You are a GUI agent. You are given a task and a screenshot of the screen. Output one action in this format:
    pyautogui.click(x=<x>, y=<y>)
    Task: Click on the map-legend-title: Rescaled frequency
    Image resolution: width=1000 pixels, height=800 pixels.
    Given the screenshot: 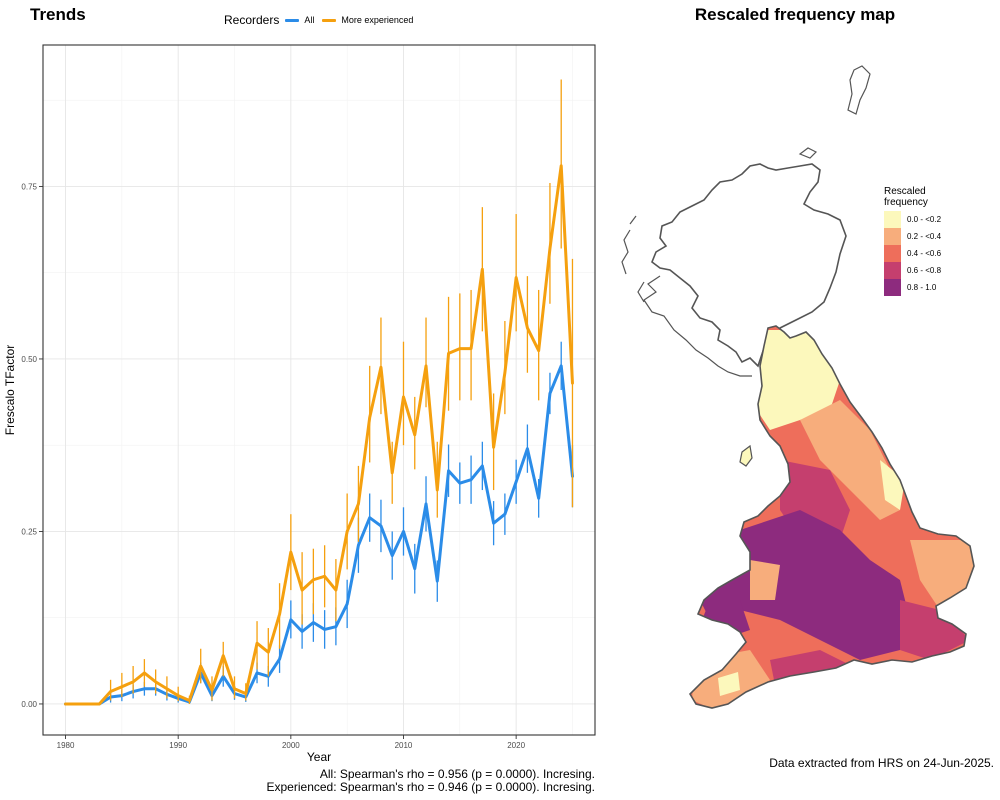 What is the action you would take?
    pyautogui.click(x=912, y=197)
    